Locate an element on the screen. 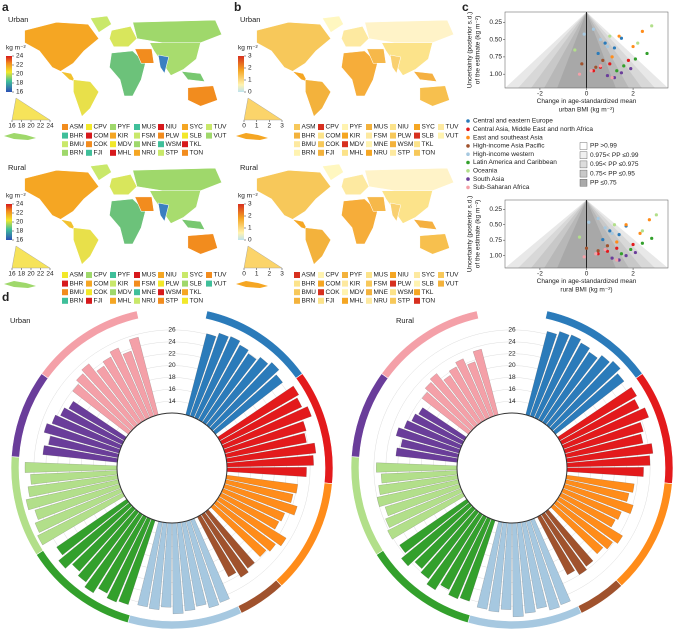 The image size is (685, 633). legend-label: High-income Asia Pacific is located at coordinates (509, 146).